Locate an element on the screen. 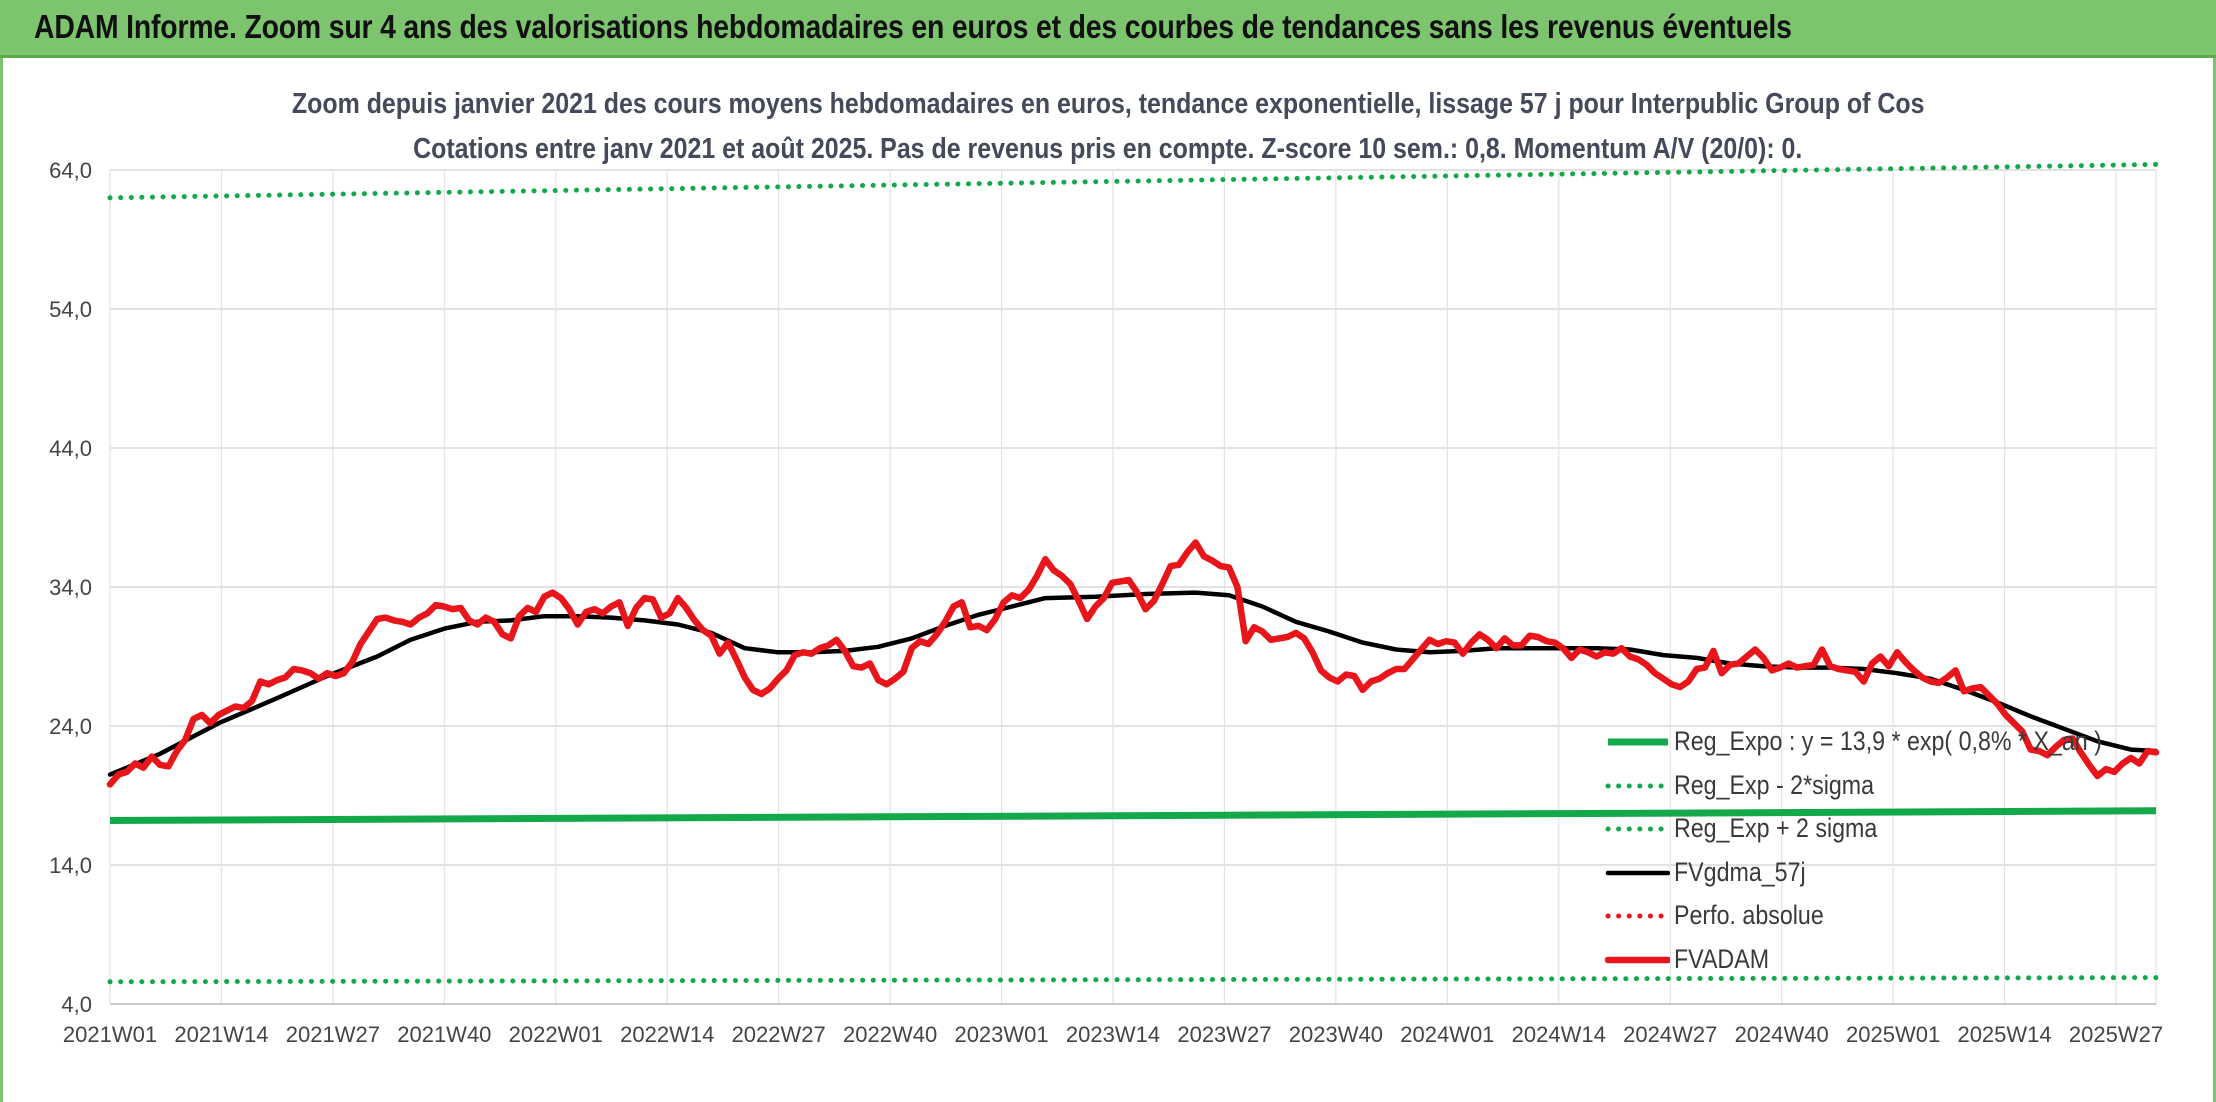 The height and width of the screenshot is (1102, 2216). legend-label: Reg_Exp - 2*sigma is located at coordinates (1774, 784).